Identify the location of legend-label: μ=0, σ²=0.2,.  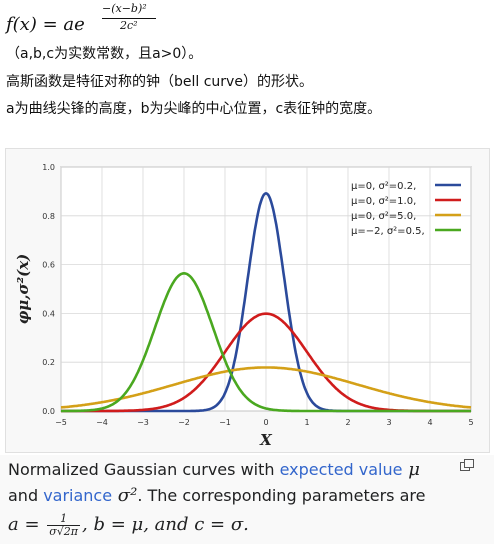
(383, 186).